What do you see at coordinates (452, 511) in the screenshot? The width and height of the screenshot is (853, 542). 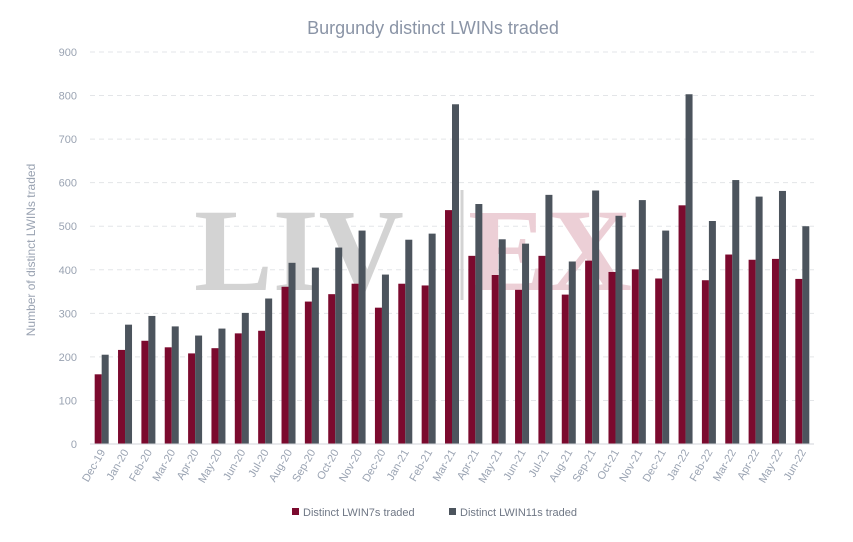 I see `legend-swatch-lwin11` at bounding box center [452, 511].